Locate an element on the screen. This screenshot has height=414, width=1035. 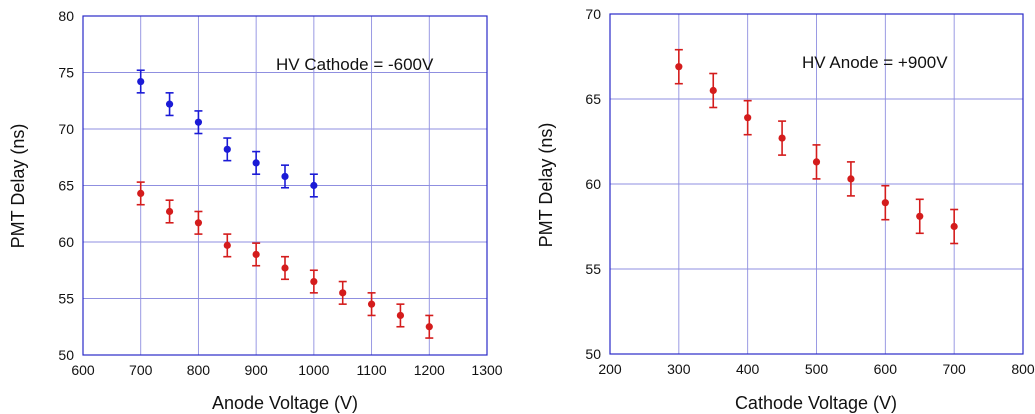
right-x-tick-label: 300 is located at coordinates (679, 369).